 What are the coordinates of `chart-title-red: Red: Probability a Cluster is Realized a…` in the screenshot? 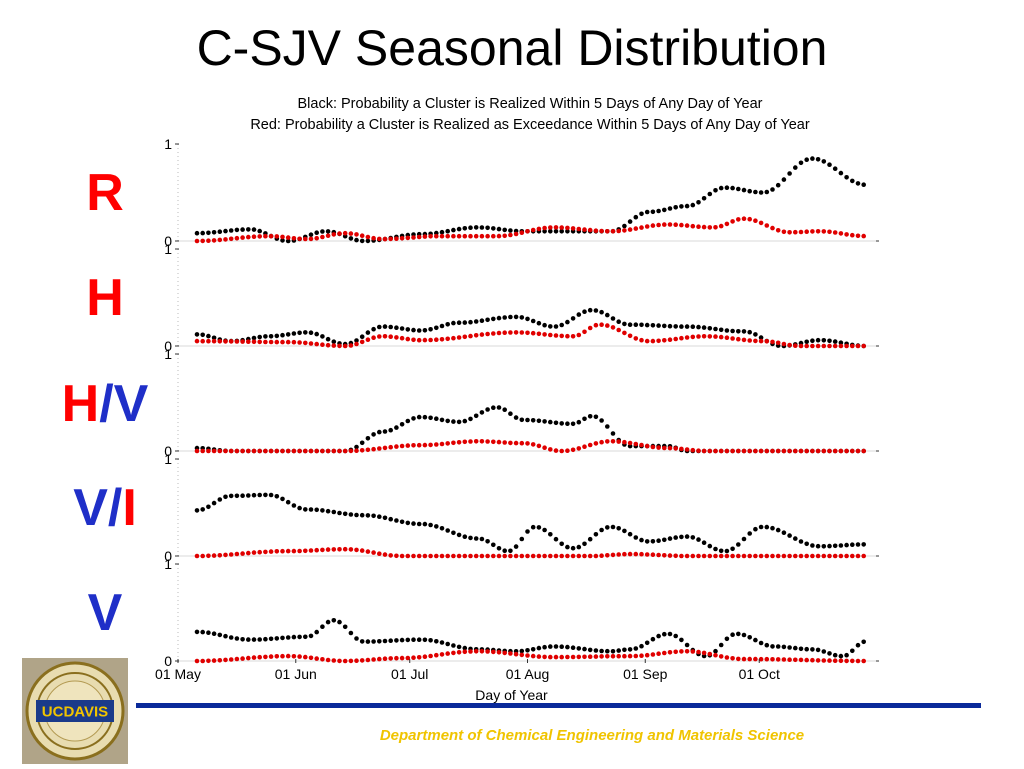 It's located at (530, 125).